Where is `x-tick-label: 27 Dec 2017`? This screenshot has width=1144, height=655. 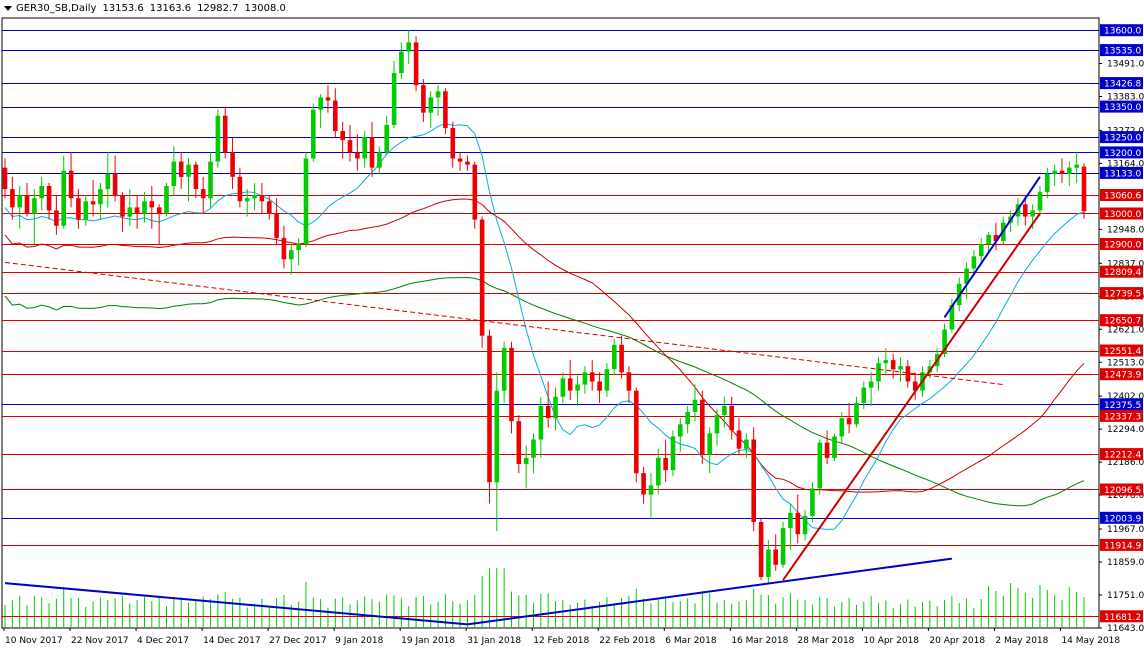
x-tick-label: 27 Dec 2017 is located at coordinates (298, 641).